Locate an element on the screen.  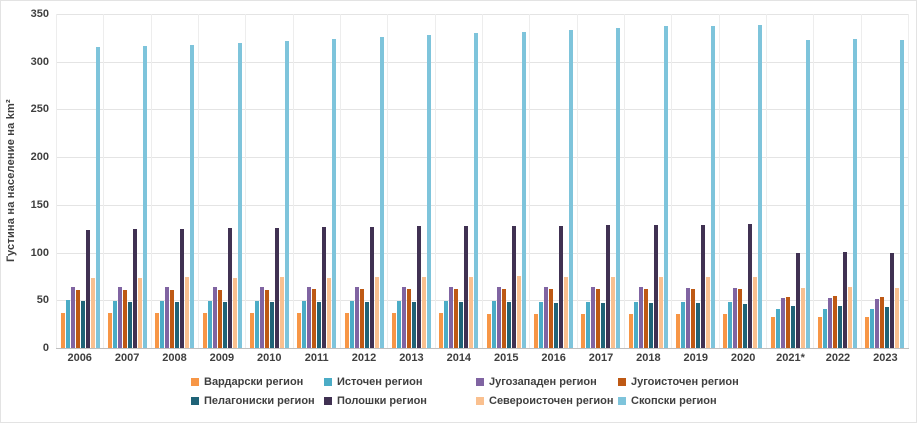
x-axis-label: 2012 is located at coordinates (364, 358).